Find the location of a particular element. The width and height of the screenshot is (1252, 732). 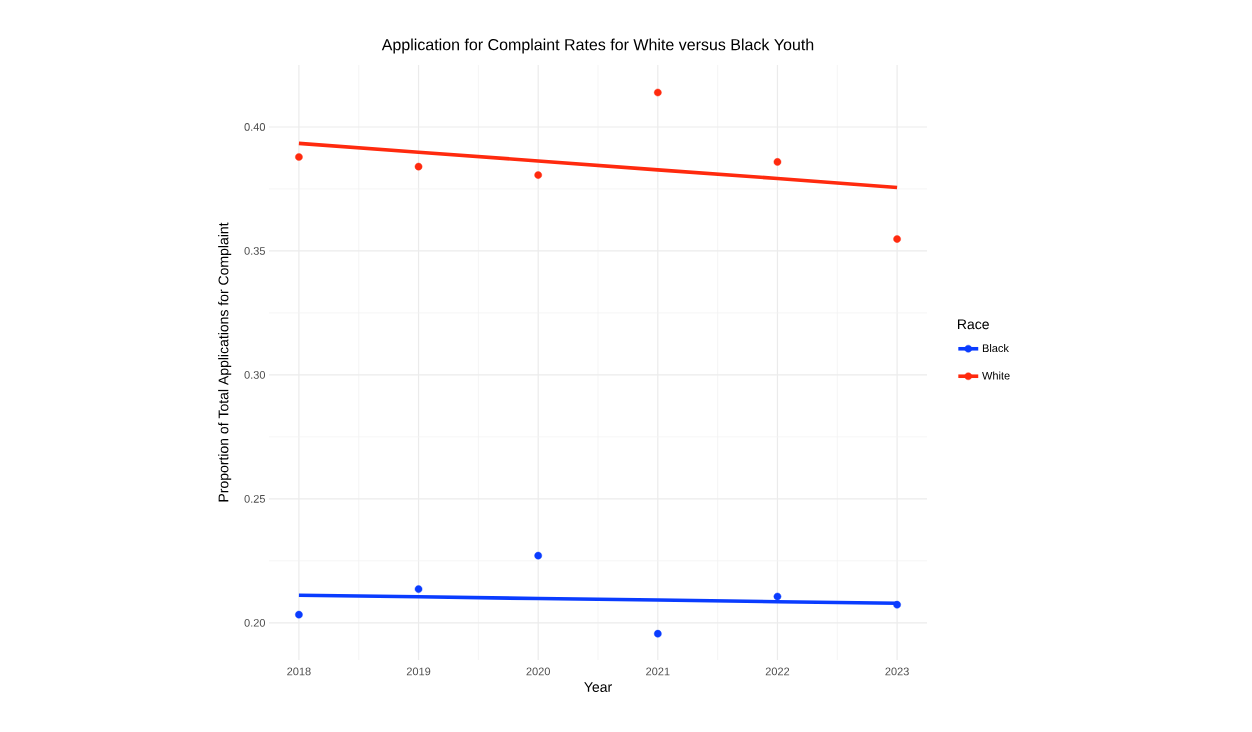

x-tick-label: 2020 is located at coordinates (538, 671).